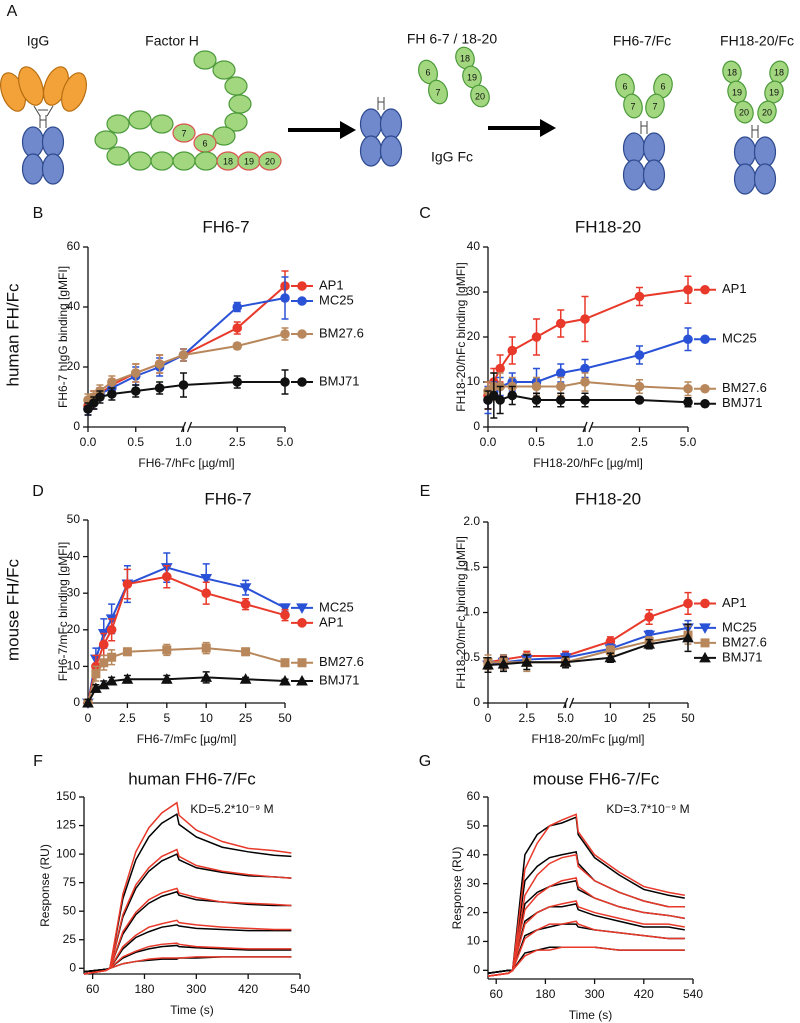 This screenshot has height=1023, width=800. I want to click on domain-label: 19, so click(774, 92).